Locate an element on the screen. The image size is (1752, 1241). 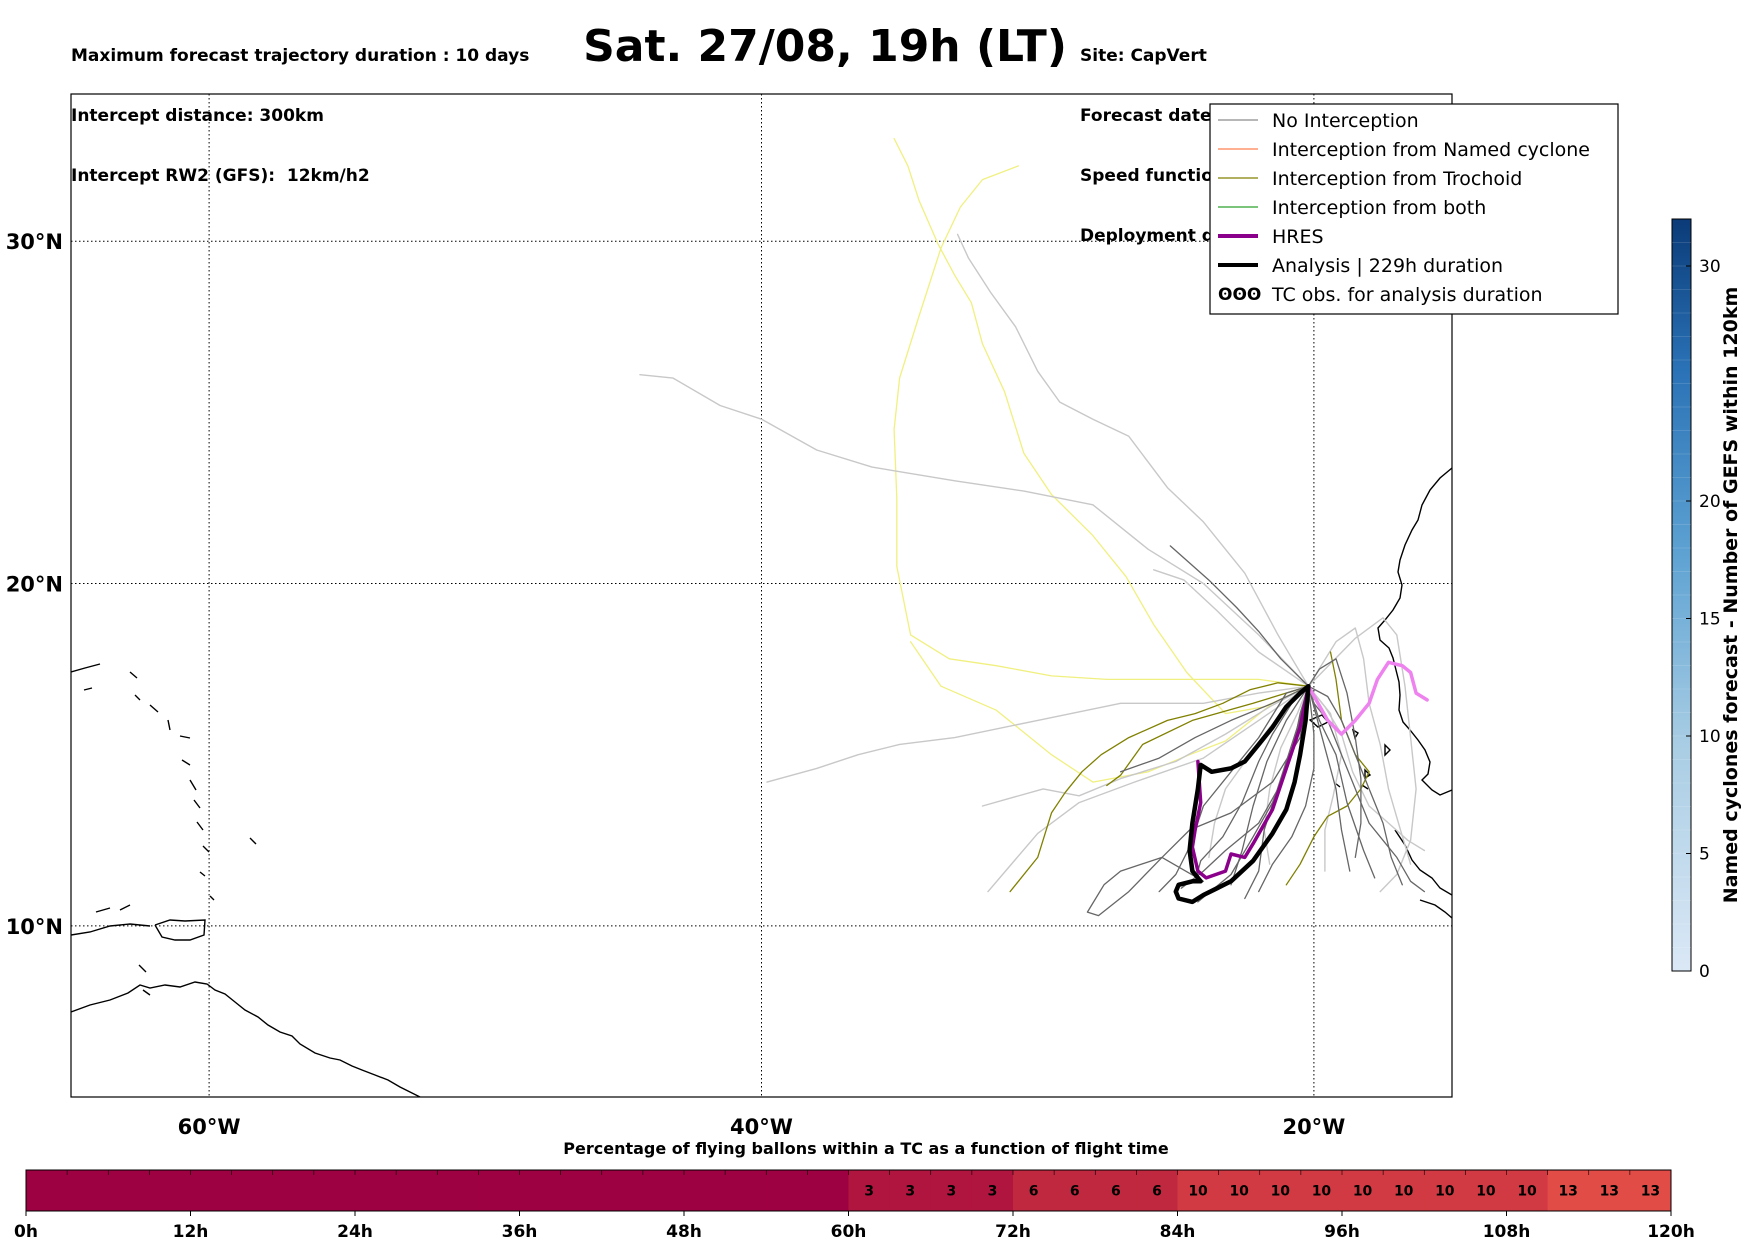
colorbar-ticks: 0 5 10 15 20 30 is located at coordinates (1703, 619).